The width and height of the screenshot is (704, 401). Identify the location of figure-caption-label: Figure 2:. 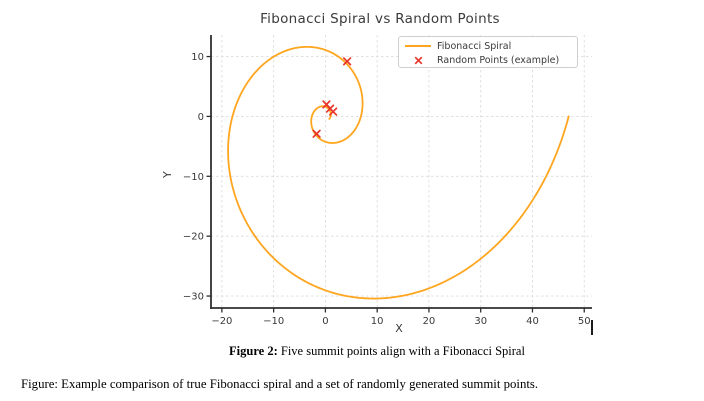
(253, 351).